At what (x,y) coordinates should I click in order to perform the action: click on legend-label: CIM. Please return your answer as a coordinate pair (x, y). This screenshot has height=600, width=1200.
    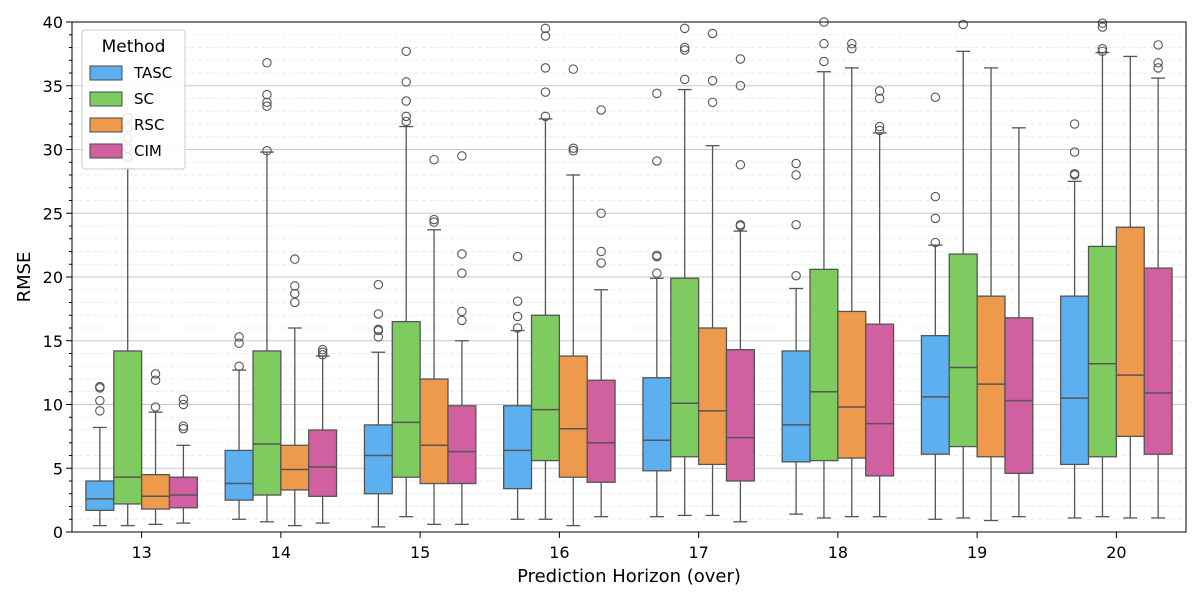
    Looking at the image, I should click on (148, 151).